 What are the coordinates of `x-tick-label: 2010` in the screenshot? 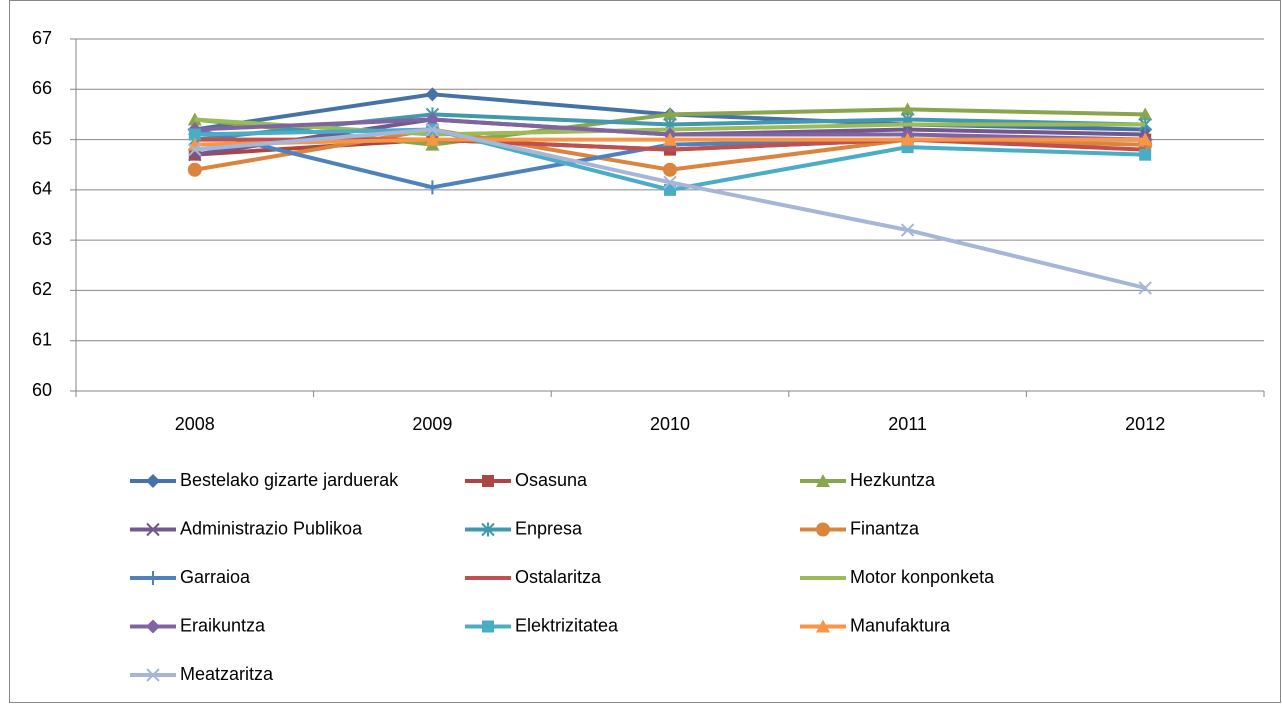 It's located at (670, 424).